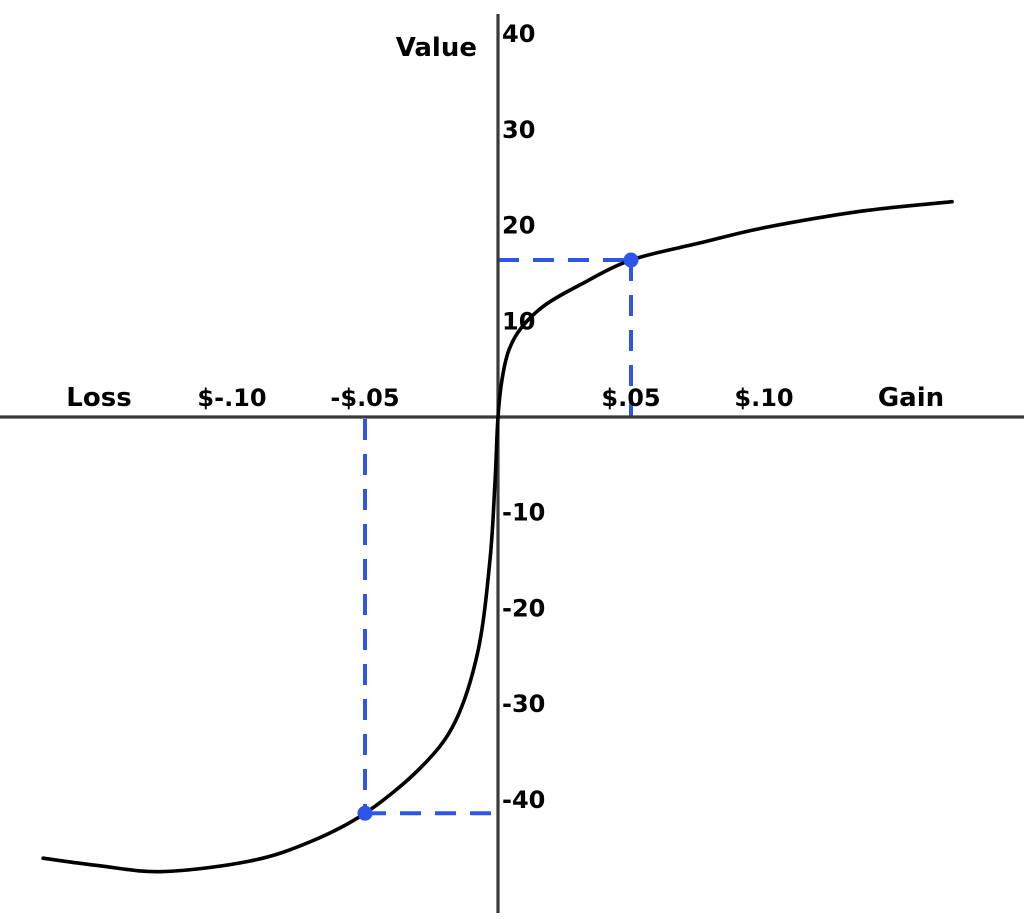 This screenshot has height=919, width=1024. I want to click on y-tick-20: 20, so click(518, 226).